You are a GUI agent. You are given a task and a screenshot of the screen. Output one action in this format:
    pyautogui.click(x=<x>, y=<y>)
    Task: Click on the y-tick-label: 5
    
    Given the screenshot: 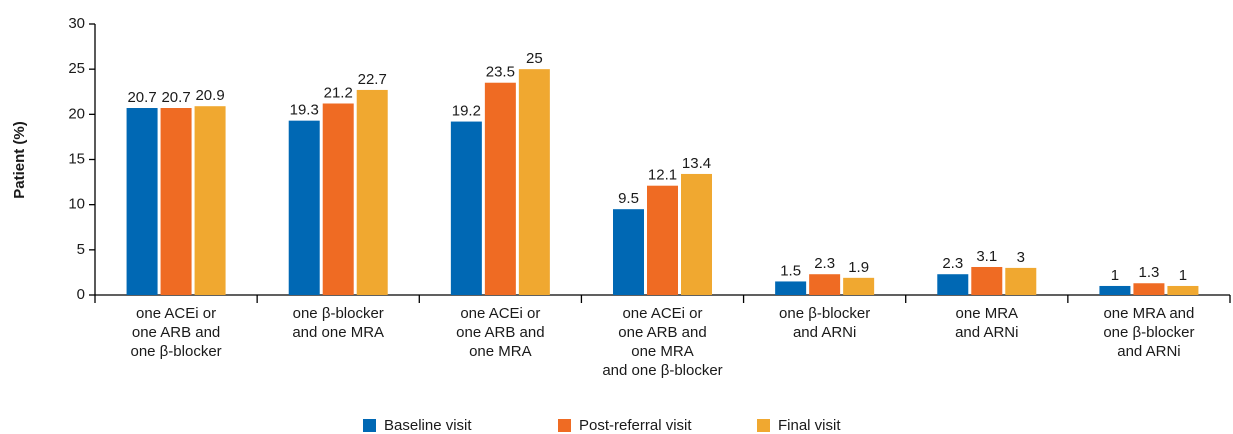 What is the action you would take?
    pyautogui.click(x=81, y=249)
    